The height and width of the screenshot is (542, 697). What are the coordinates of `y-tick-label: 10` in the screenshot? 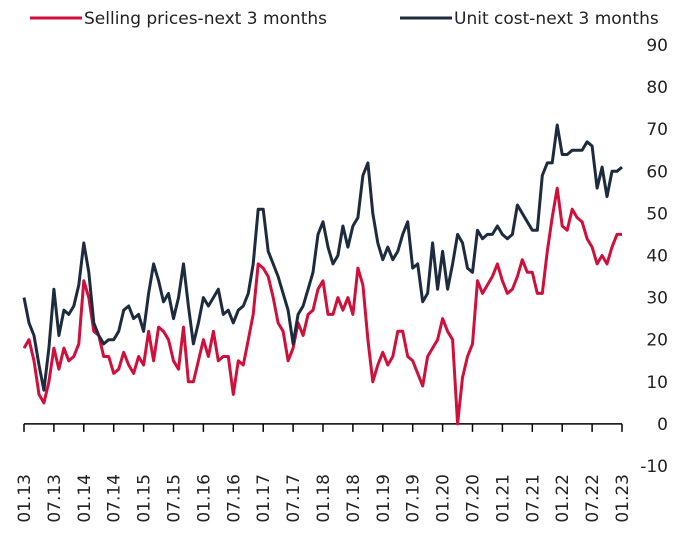 It's located at (657, 383).